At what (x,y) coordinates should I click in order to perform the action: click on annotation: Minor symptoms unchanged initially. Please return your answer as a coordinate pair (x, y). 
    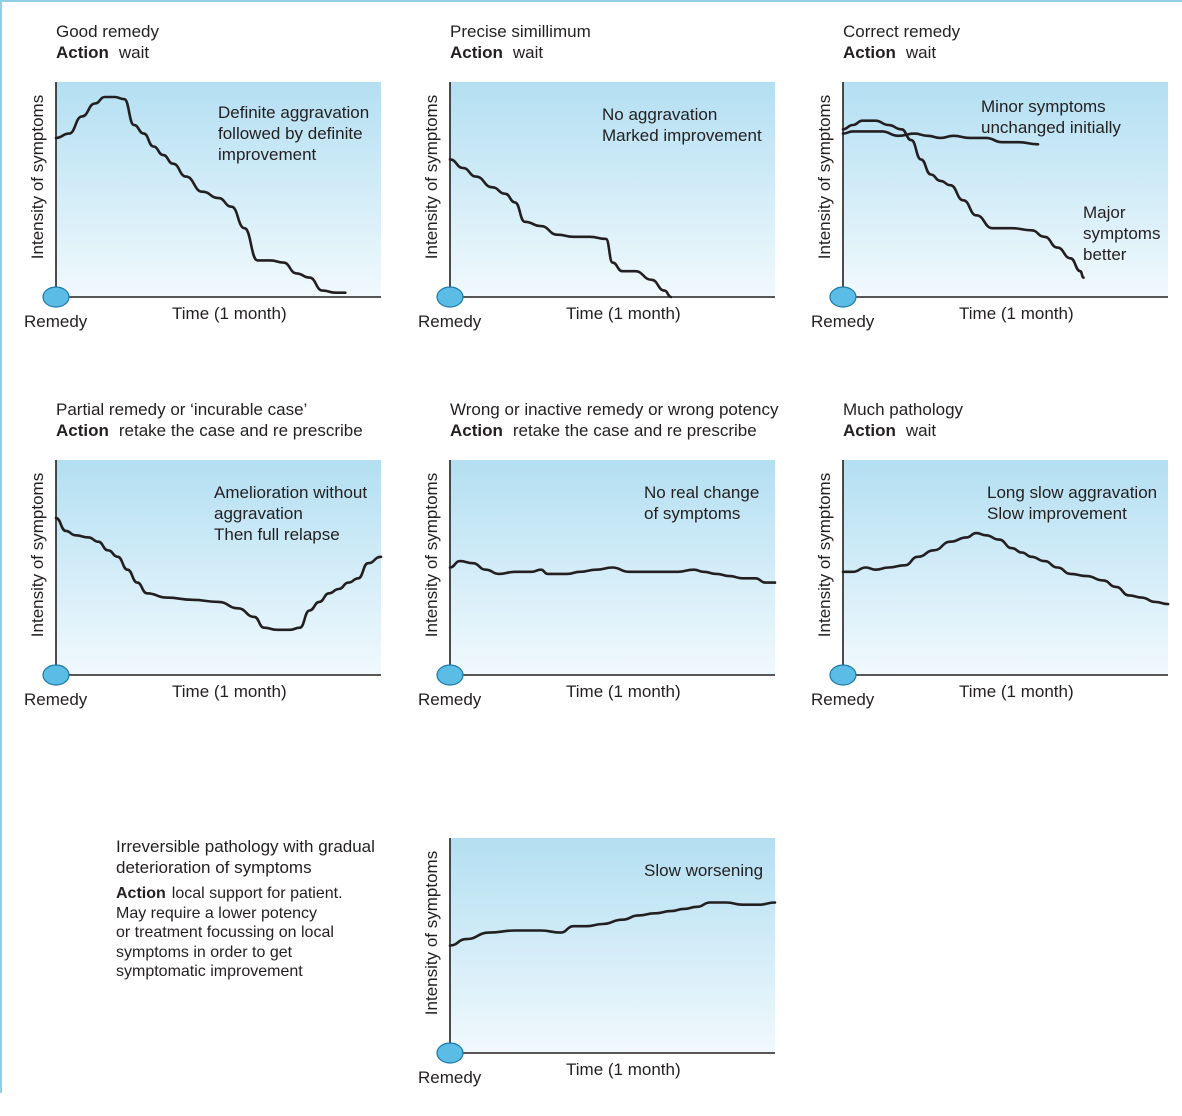
    Looking at the image, I should click on (1051, 117).